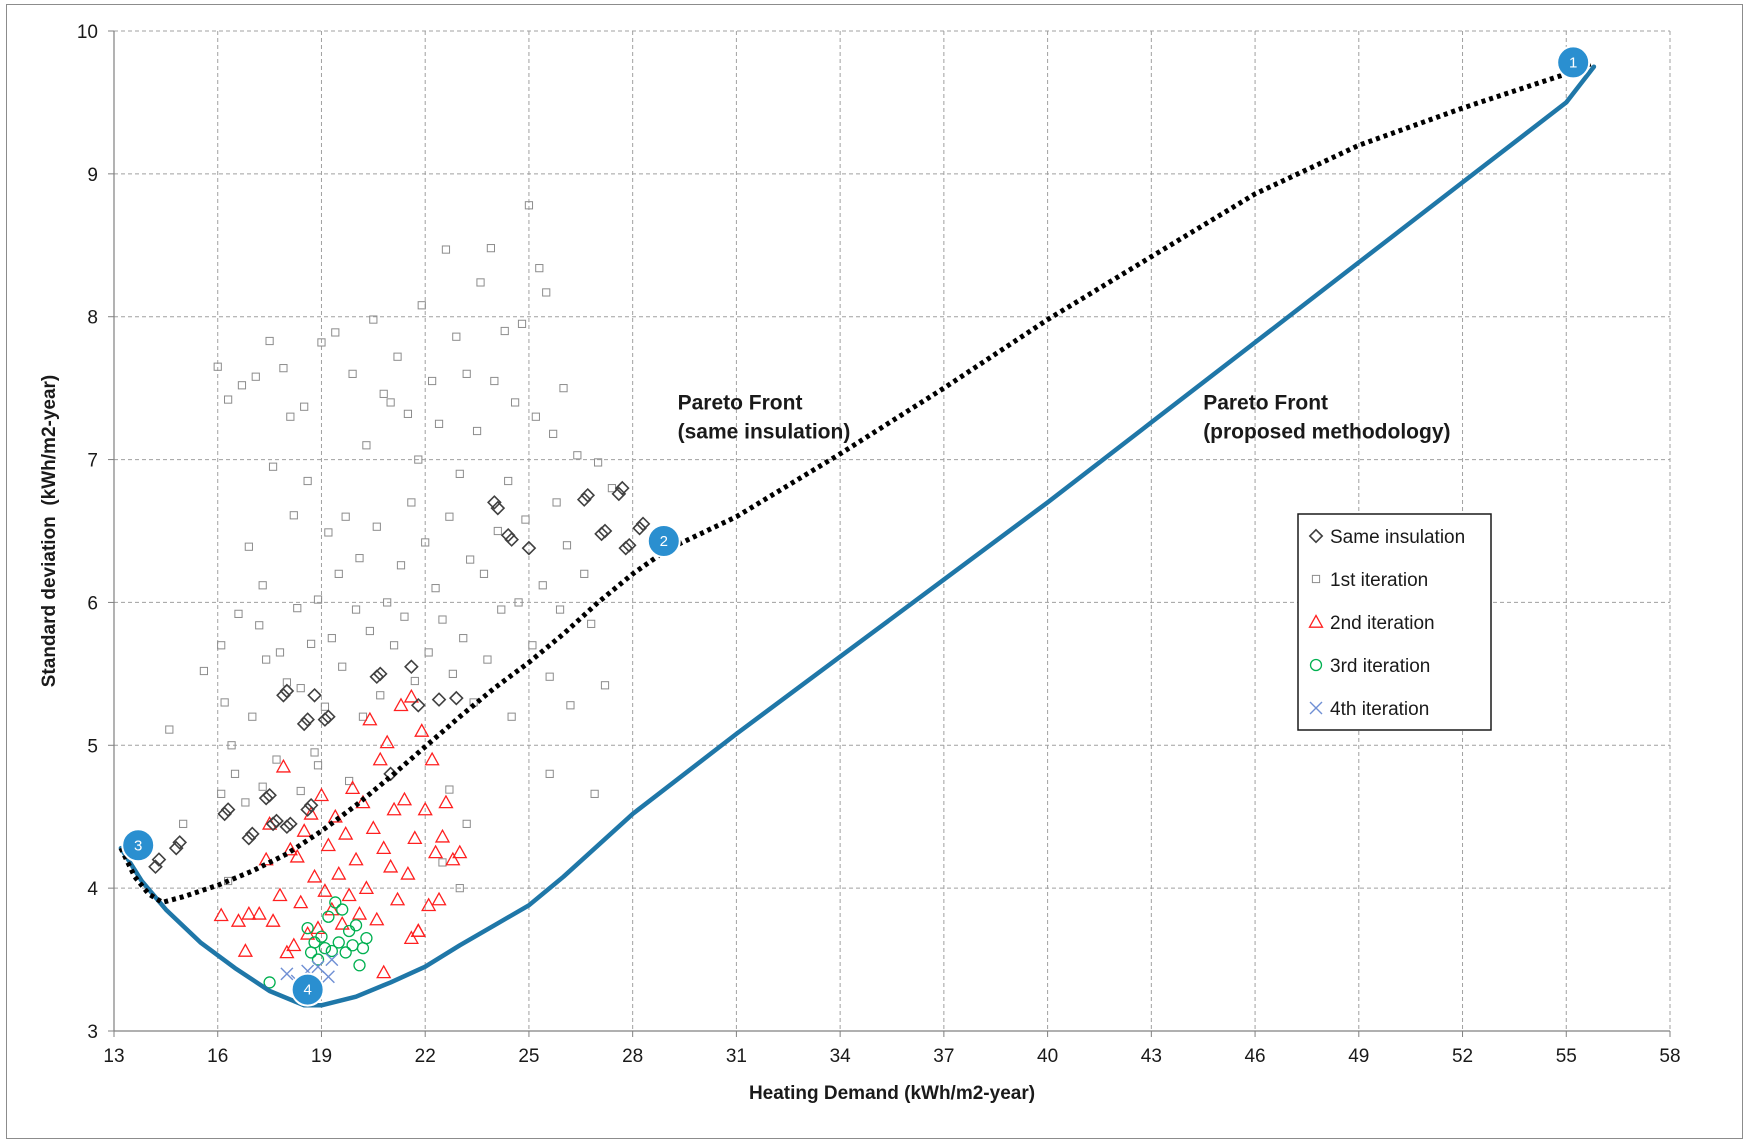 The width and height of the screenshot is (1747, 1145). I want to click on legend-box, so click(1394, 622).